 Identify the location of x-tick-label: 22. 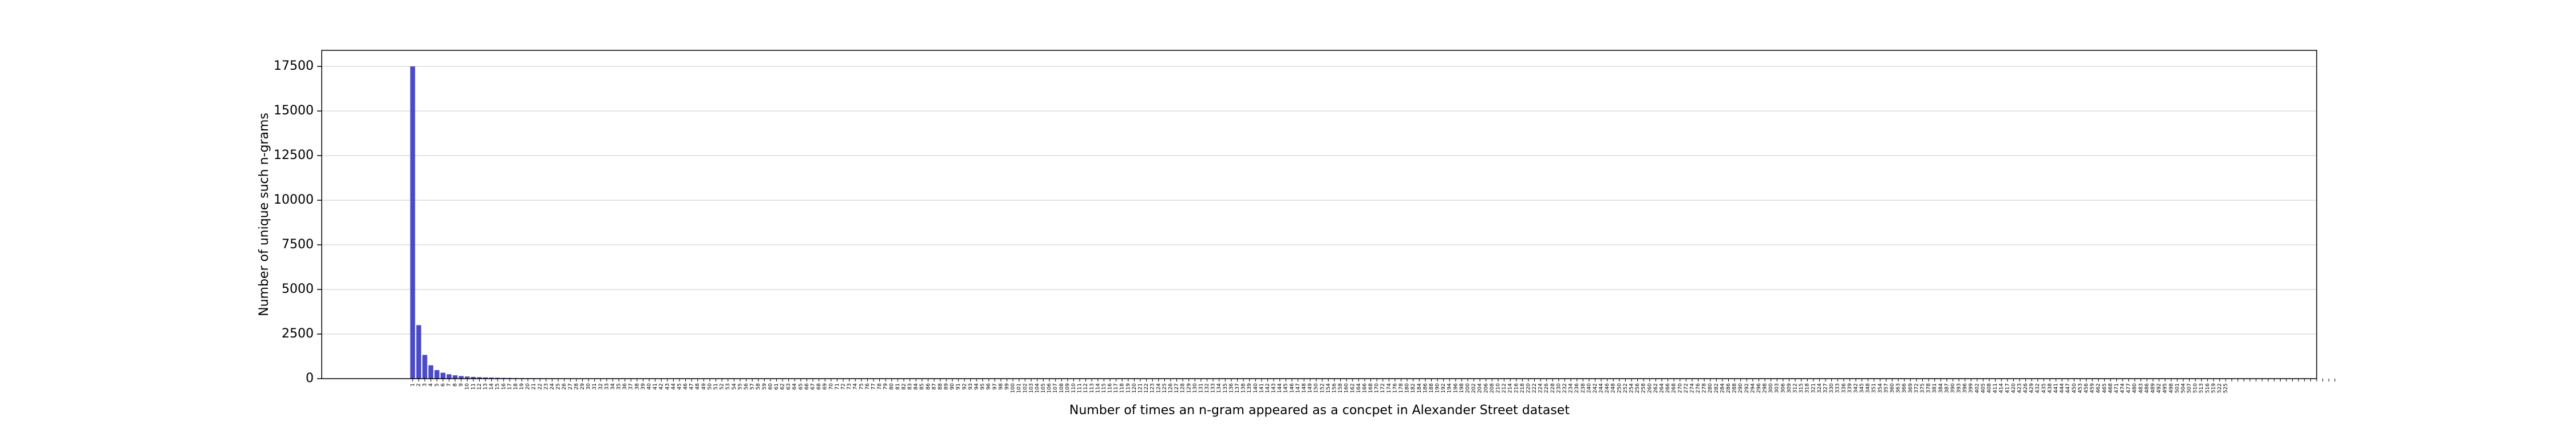
(540, 386).